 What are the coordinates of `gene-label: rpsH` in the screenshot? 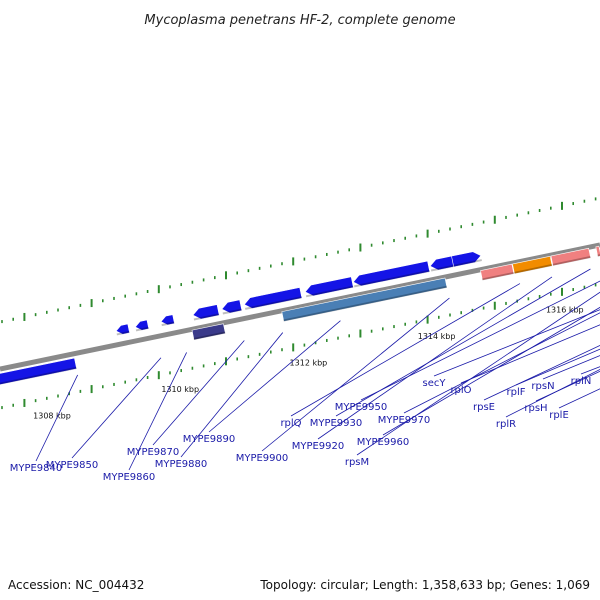 It's located at (535, 408).